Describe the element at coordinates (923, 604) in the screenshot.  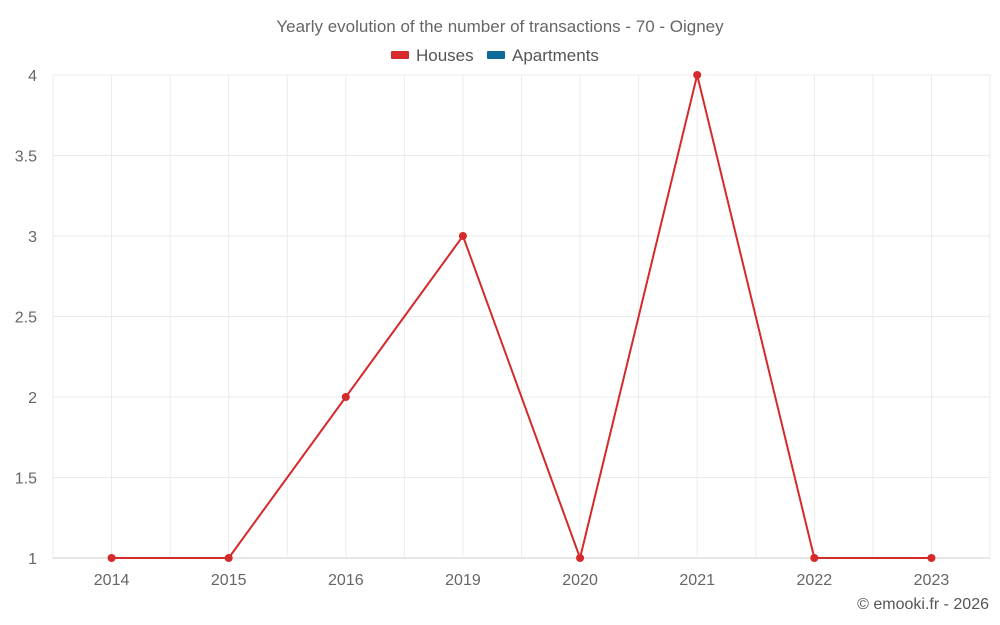
I see `credit-text: © emooki.fr - 2026` at that location.